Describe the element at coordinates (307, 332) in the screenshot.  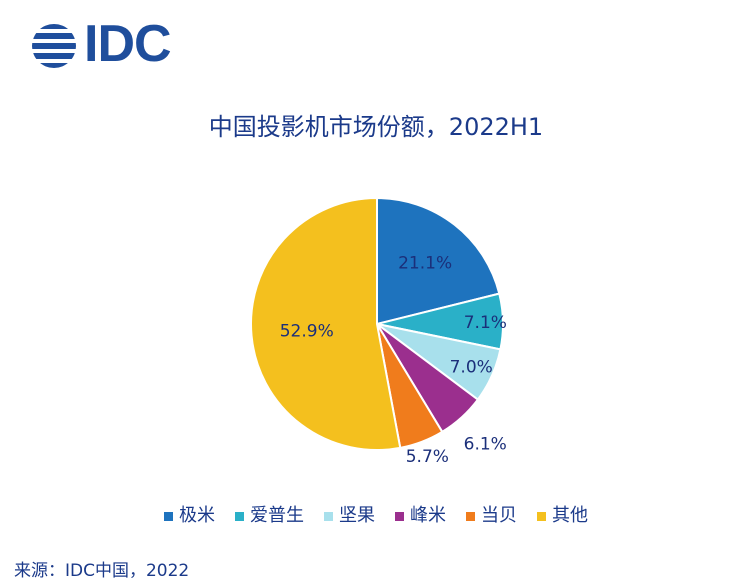
I see `data-label-5: 52.9%` at that location.